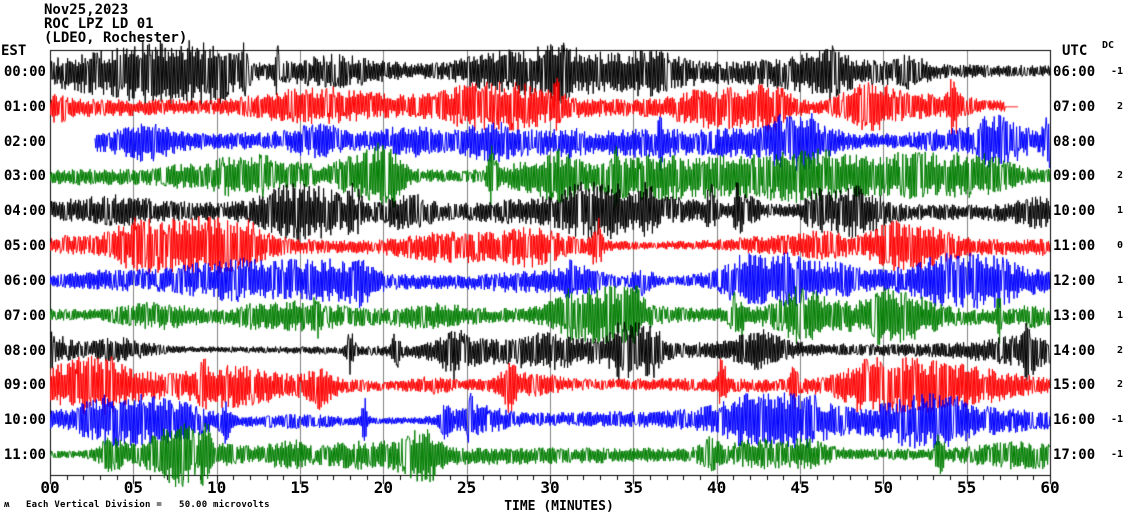 The height and width of the screenshot is (519, 1130). What do you see at coordinates (383, 487) in the screenshot?
I see `x-tick-label: 20` at bounding box center [383, 487].